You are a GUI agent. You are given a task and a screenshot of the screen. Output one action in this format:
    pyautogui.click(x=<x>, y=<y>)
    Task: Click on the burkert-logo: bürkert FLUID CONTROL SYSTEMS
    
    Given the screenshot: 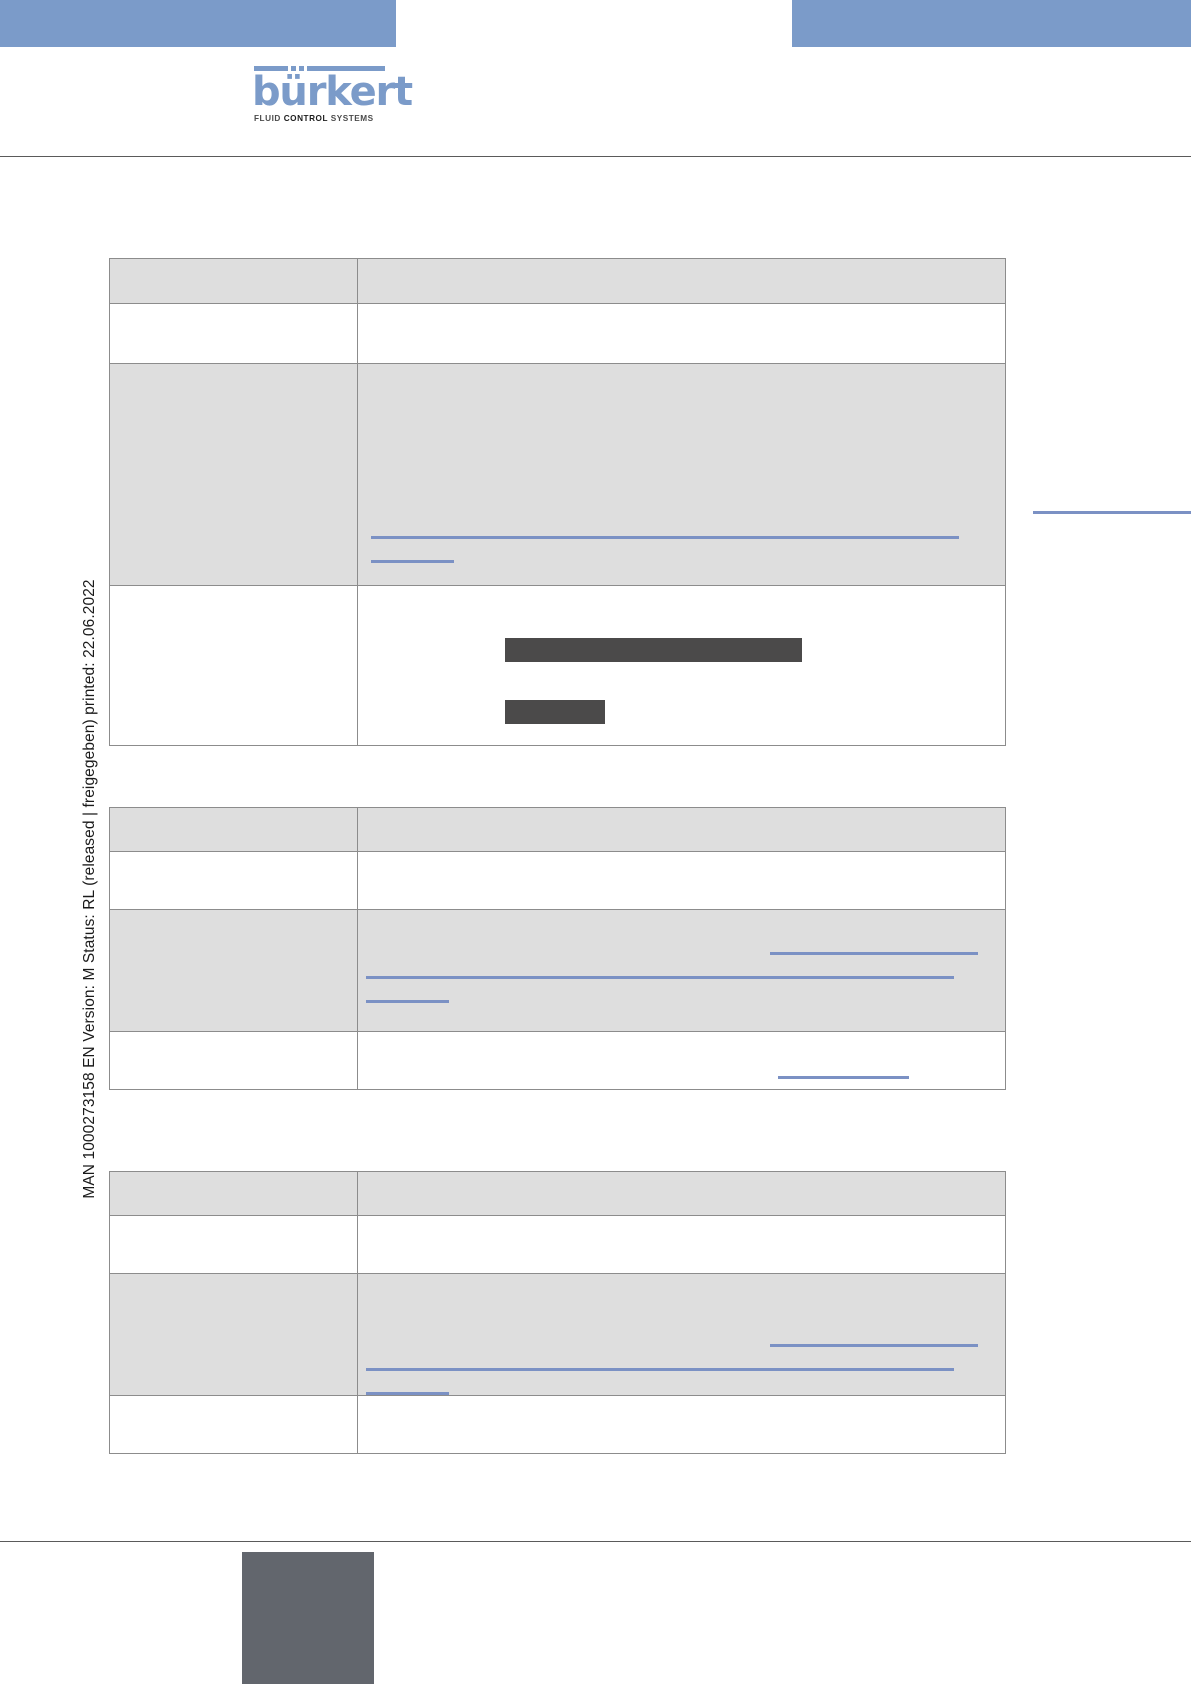 What is the action you would take?
    pyautogui.click(x=331, y=94)
    